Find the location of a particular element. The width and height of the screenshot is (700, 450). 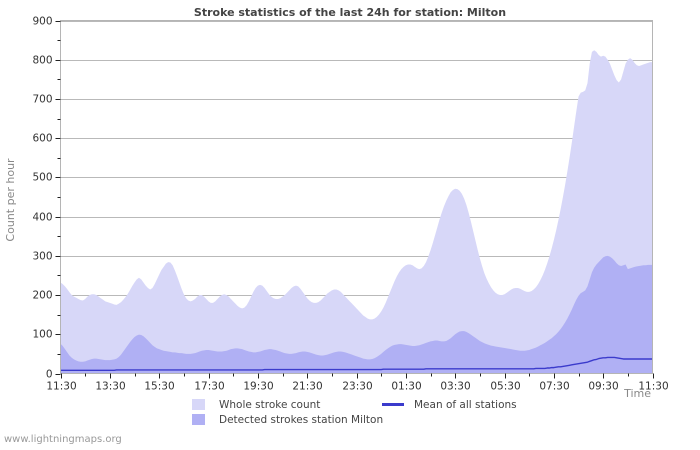

y-tick-label: 400 is located at coordinates (42, 218).